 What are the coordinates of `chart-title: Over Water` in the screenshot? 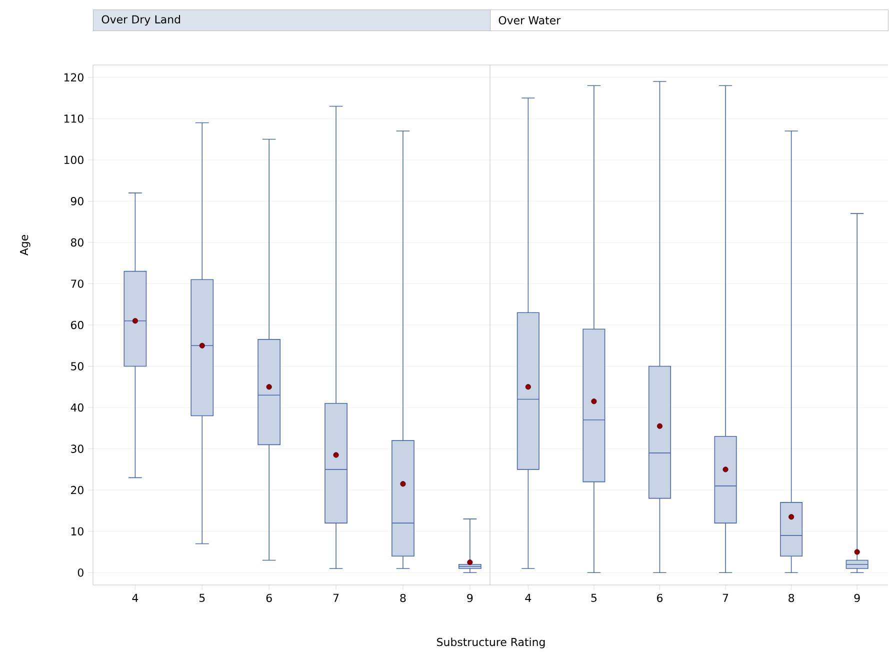 It's located at (529, 20).